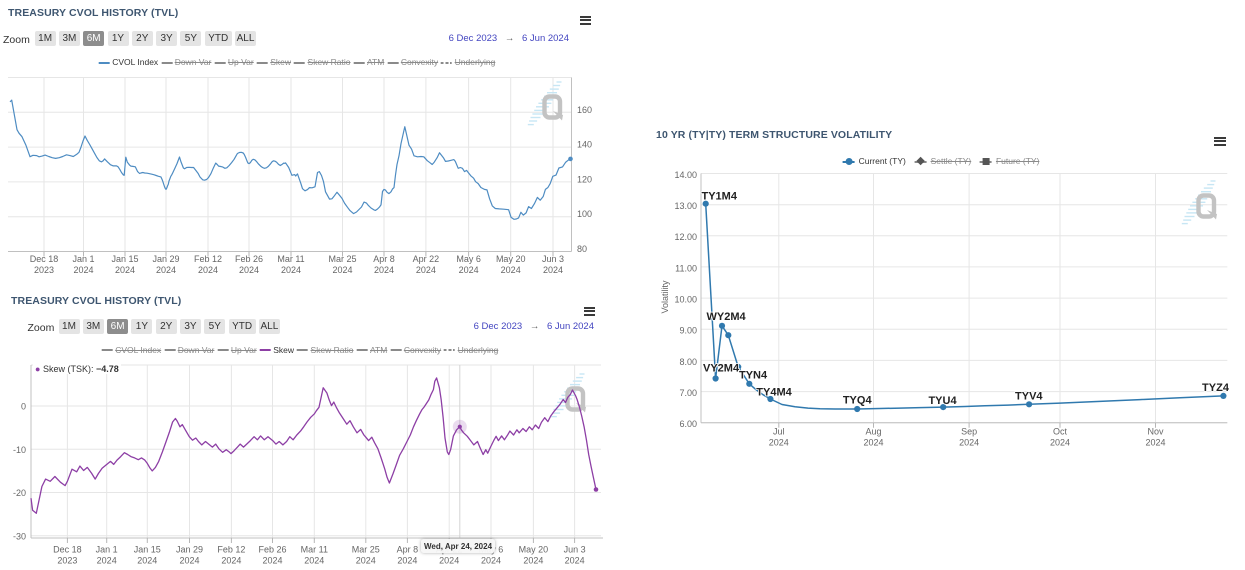 Image resolution: width=1245 pixels, height=570 pixels. Describe the element at coordinates (468, 259) in the screenshot. I see `svg-text: May 6` at that location.